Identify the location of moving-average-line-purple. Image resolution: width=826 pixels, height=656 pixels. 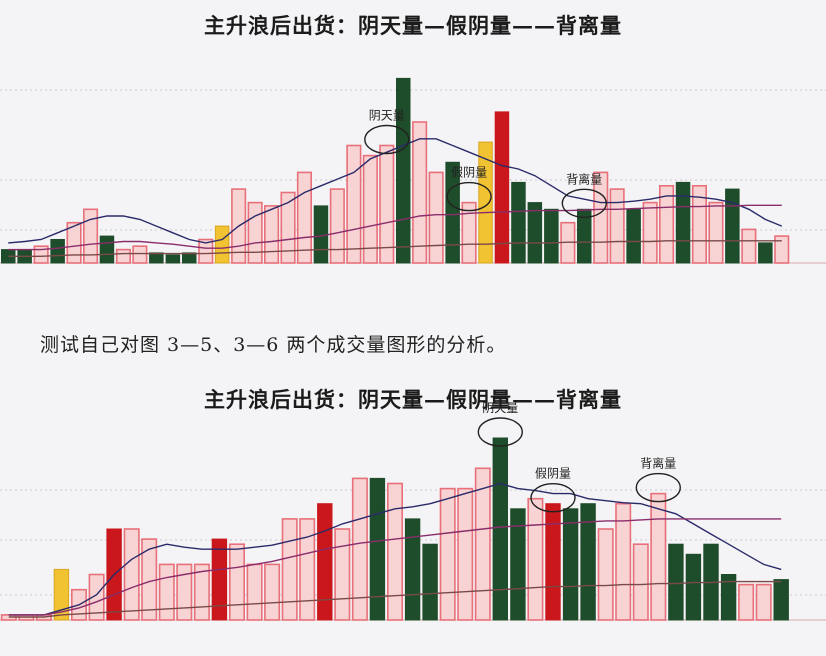
(395, 567).